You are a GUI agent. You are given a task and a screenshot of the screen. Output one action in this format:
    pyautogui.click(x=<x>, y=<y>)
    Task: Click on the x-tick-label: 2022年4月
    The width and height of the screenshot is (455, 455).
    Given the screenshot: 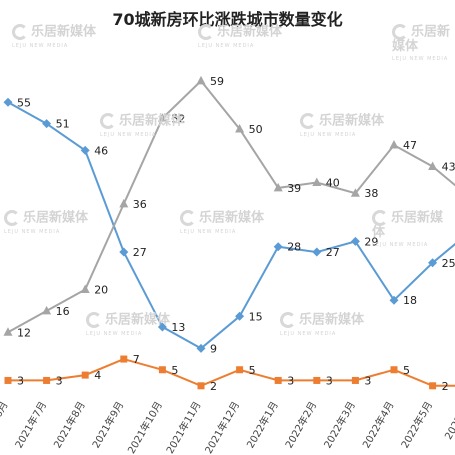 What is the action you would take?
    pyautogui.click(x=377, y=424)
    